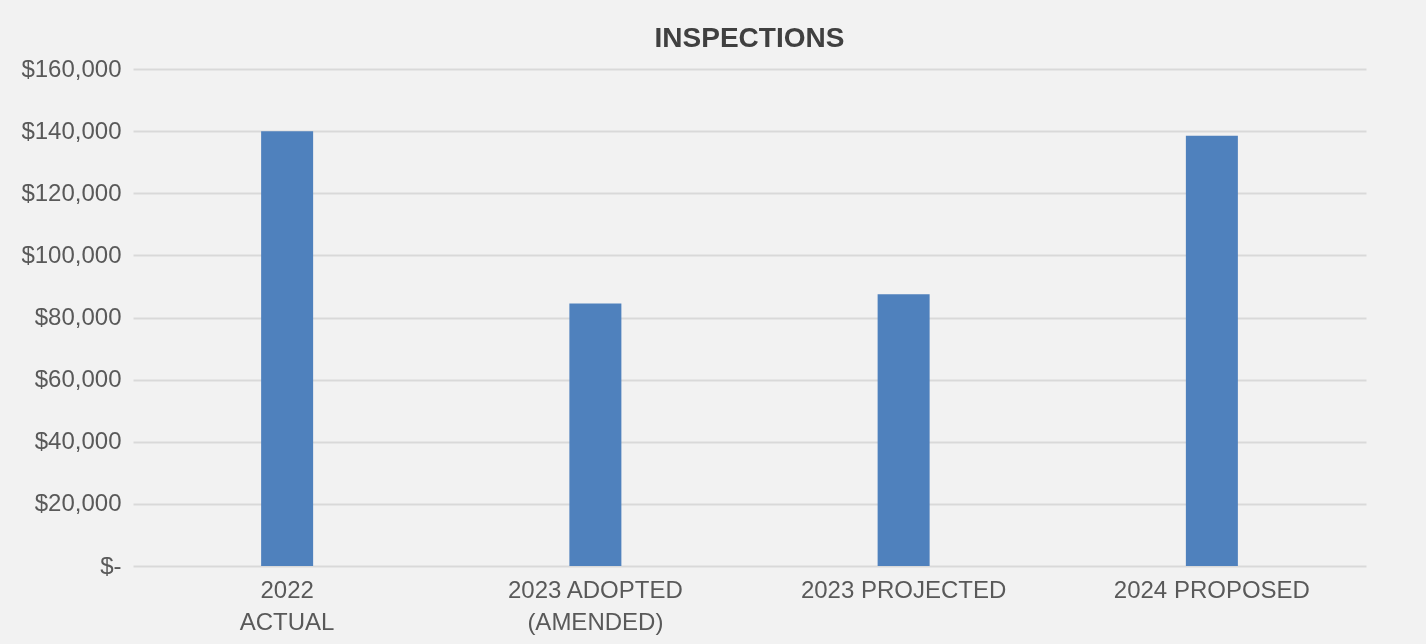 This screenshot has width=1426, height=644. What do you see at coordinates (71, 68) in the screenshot?
I see `y-tick-label: $160,000` at bounding box center [71, 68].